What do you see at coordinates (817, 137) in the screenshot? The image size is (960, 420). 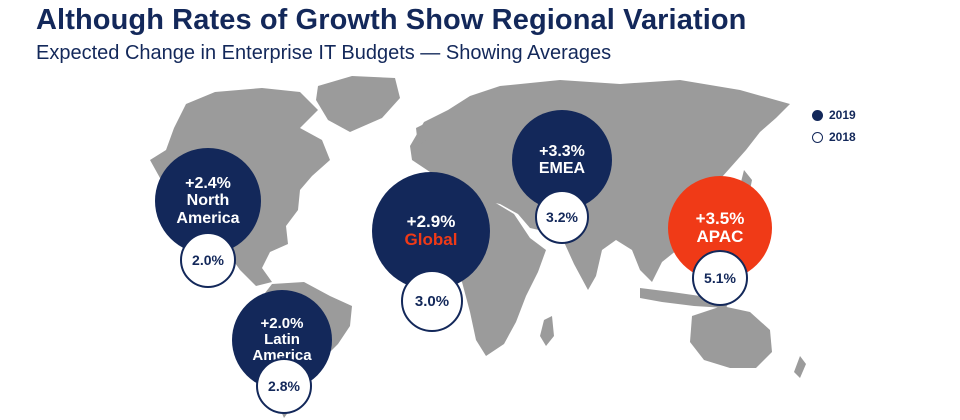 I see `legend-swatch-2018` at bounding box center [817, 137].